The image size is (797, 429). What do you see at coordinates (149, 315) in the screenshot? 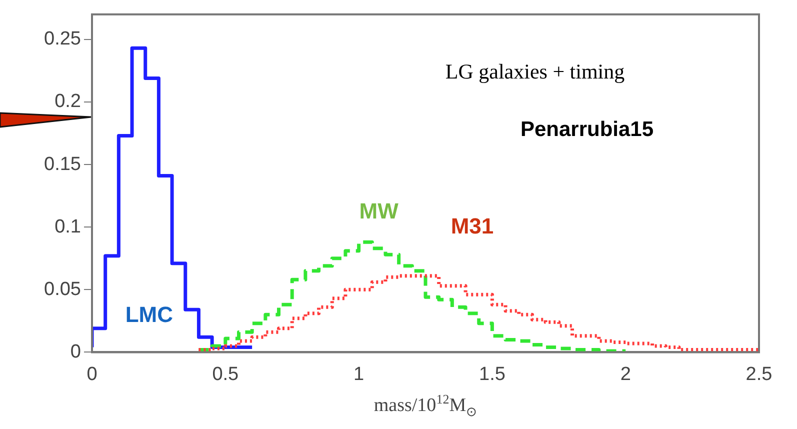
I see `series-label: LMC` at bounding box center [149, 315].